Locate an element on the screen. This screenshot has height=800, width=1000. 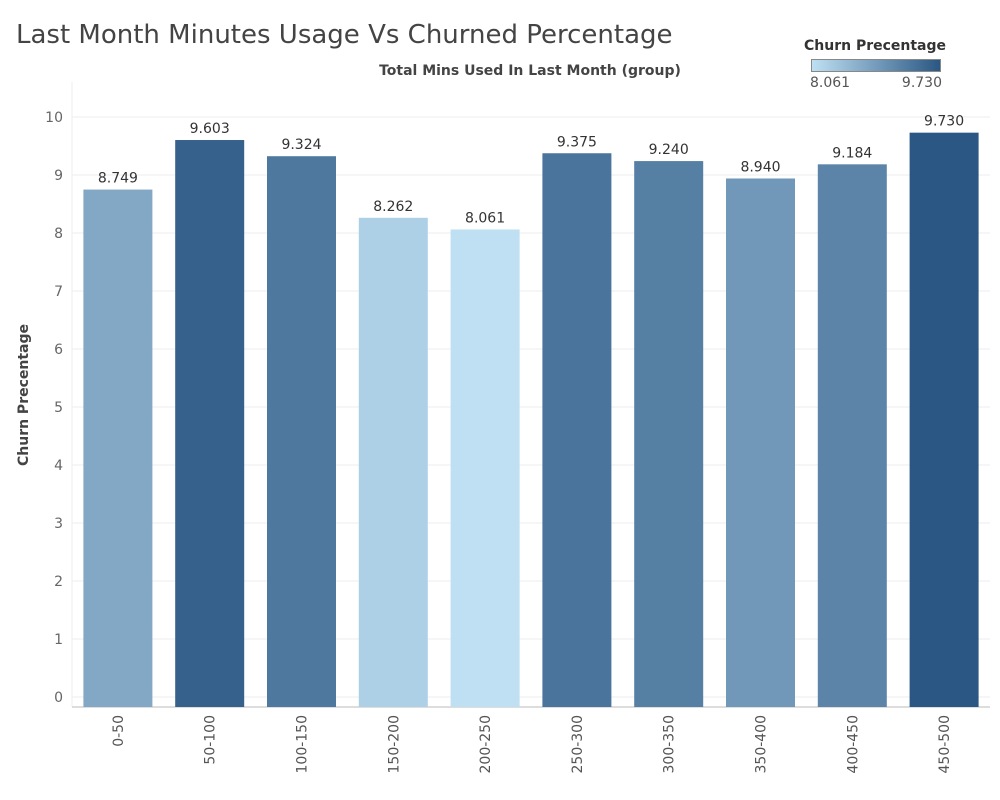
y-tick-label: 7 is located at coordinates (58, 292).